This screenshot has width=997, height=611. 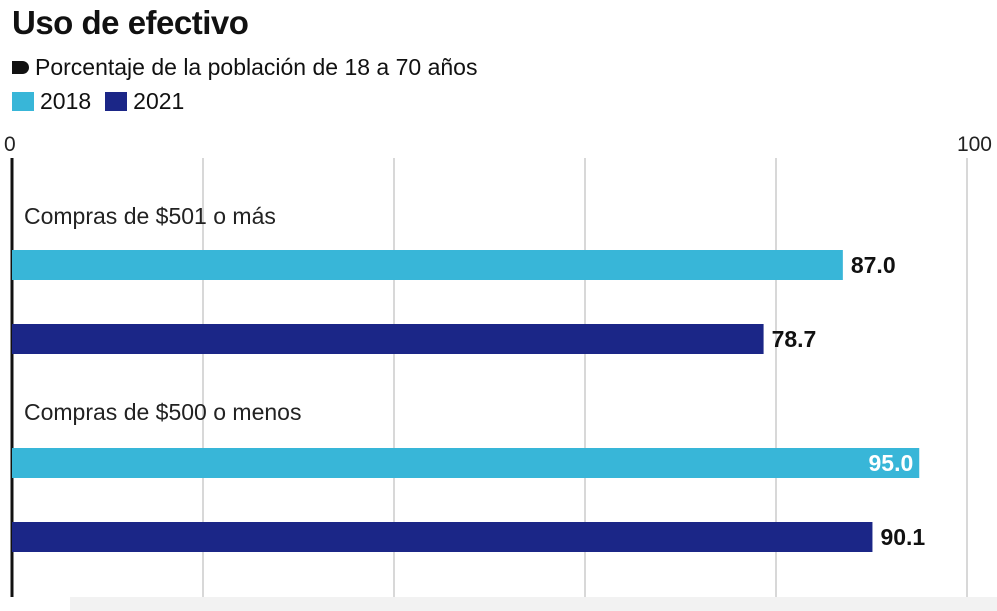 I want to click on legend-label-2018: 2018, so click(x=66, y=101).